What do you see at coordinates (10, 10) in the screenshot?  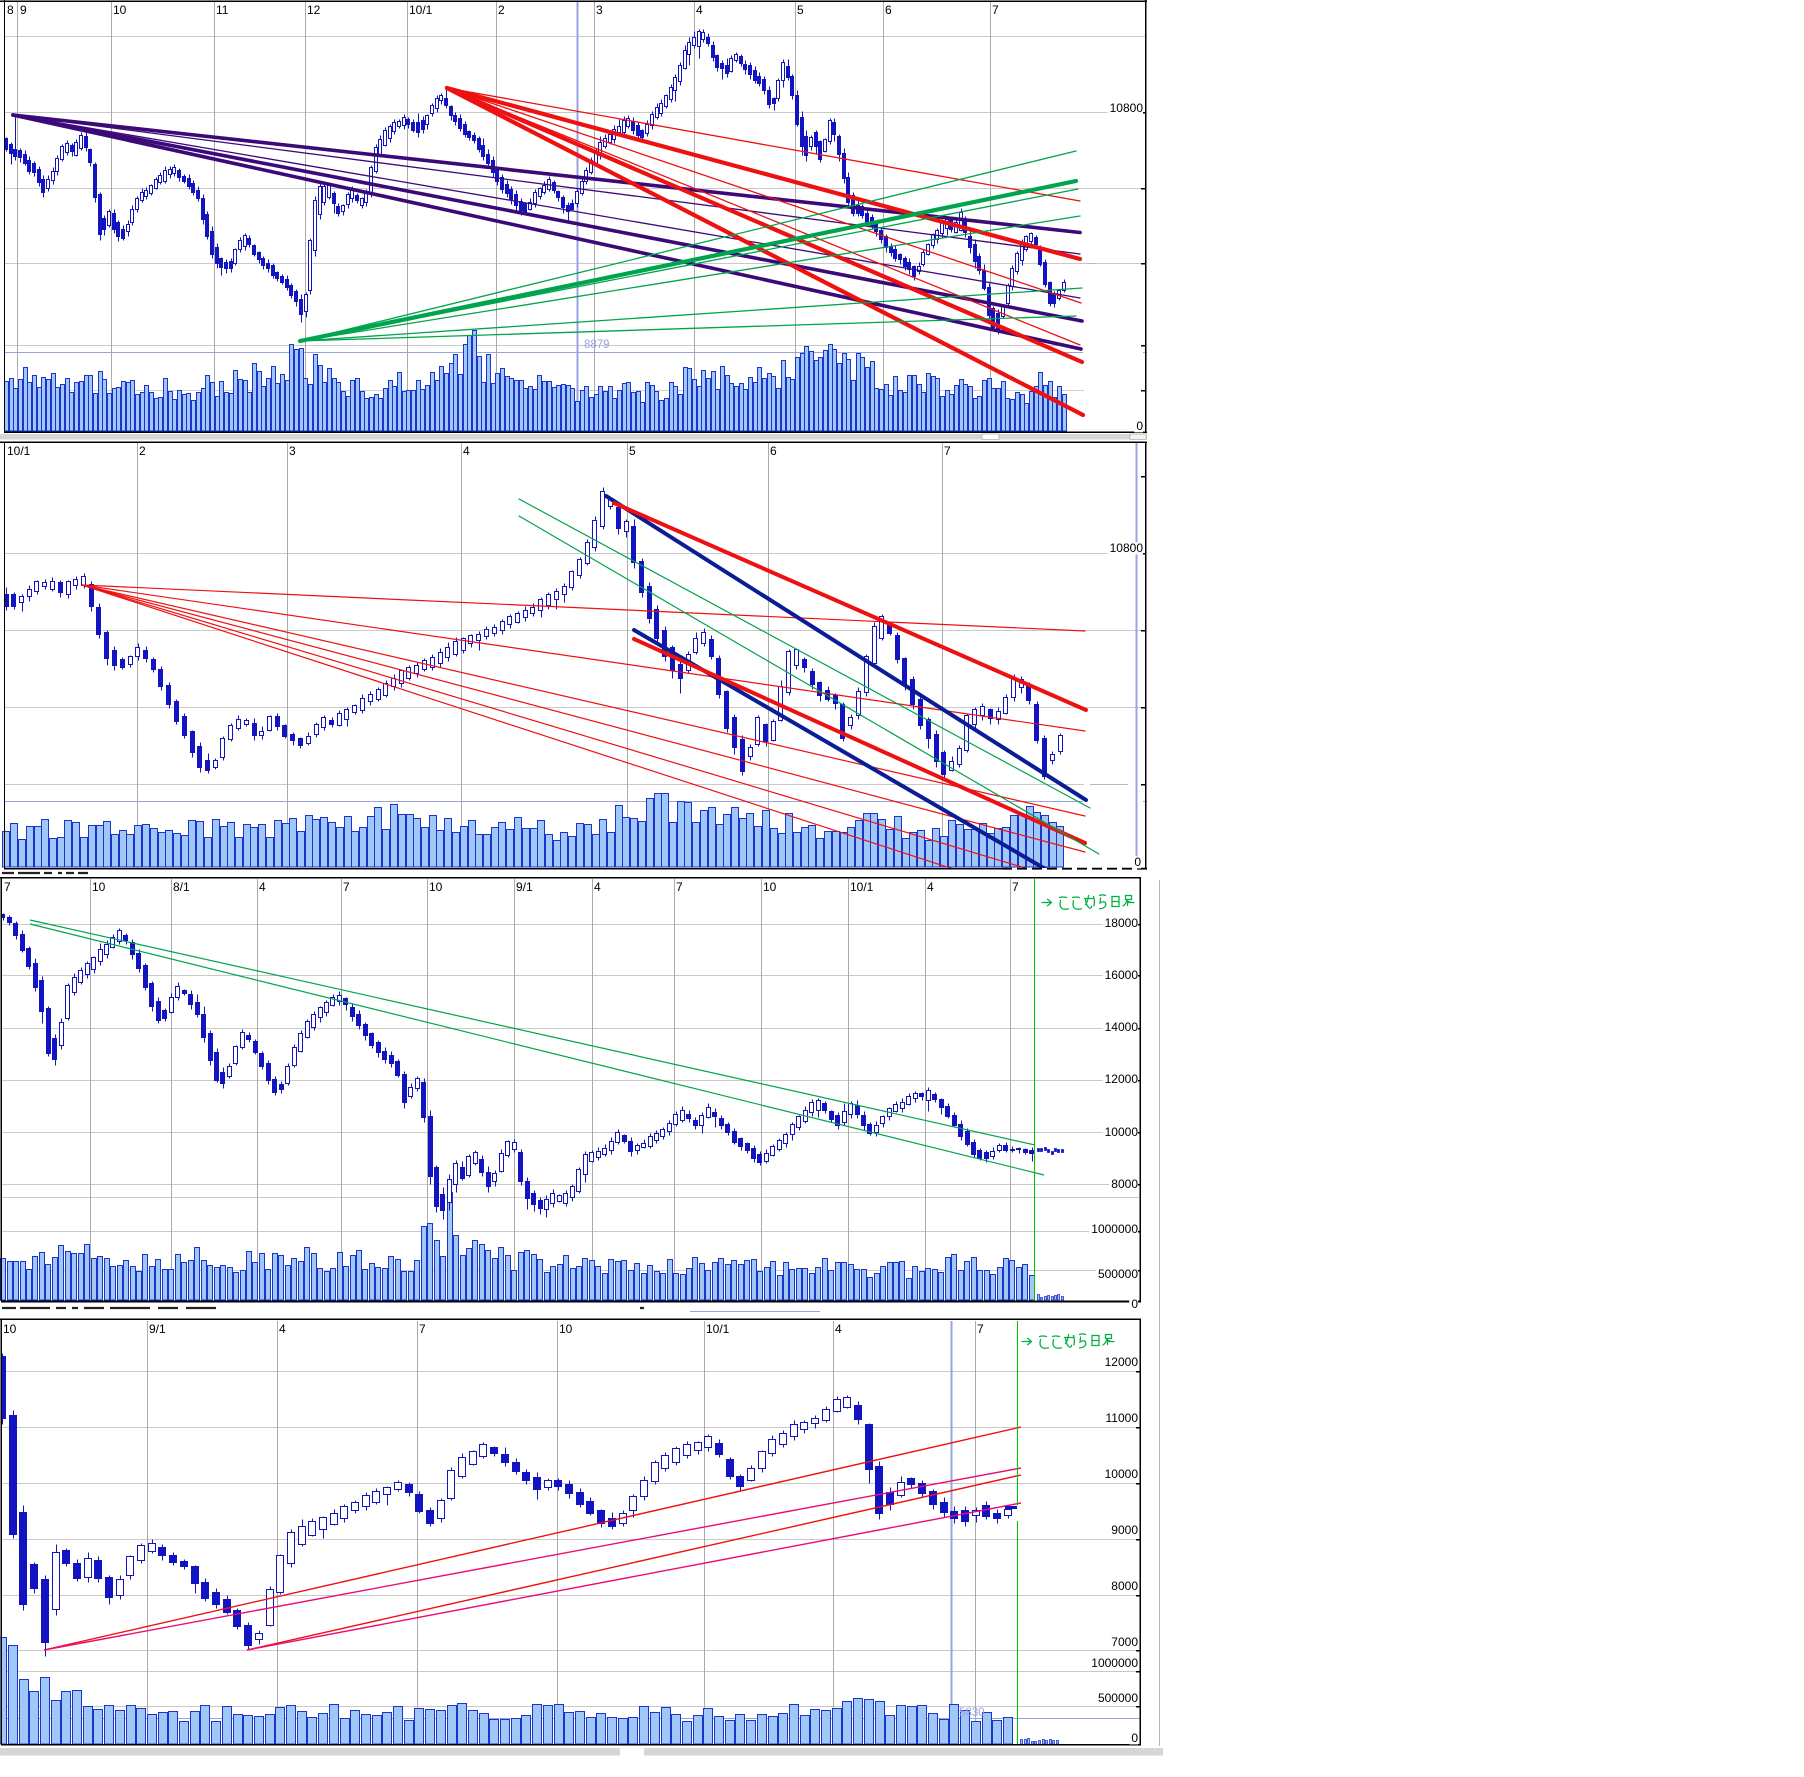 I see `svg-text: 8` at bounding box center [10, 10].